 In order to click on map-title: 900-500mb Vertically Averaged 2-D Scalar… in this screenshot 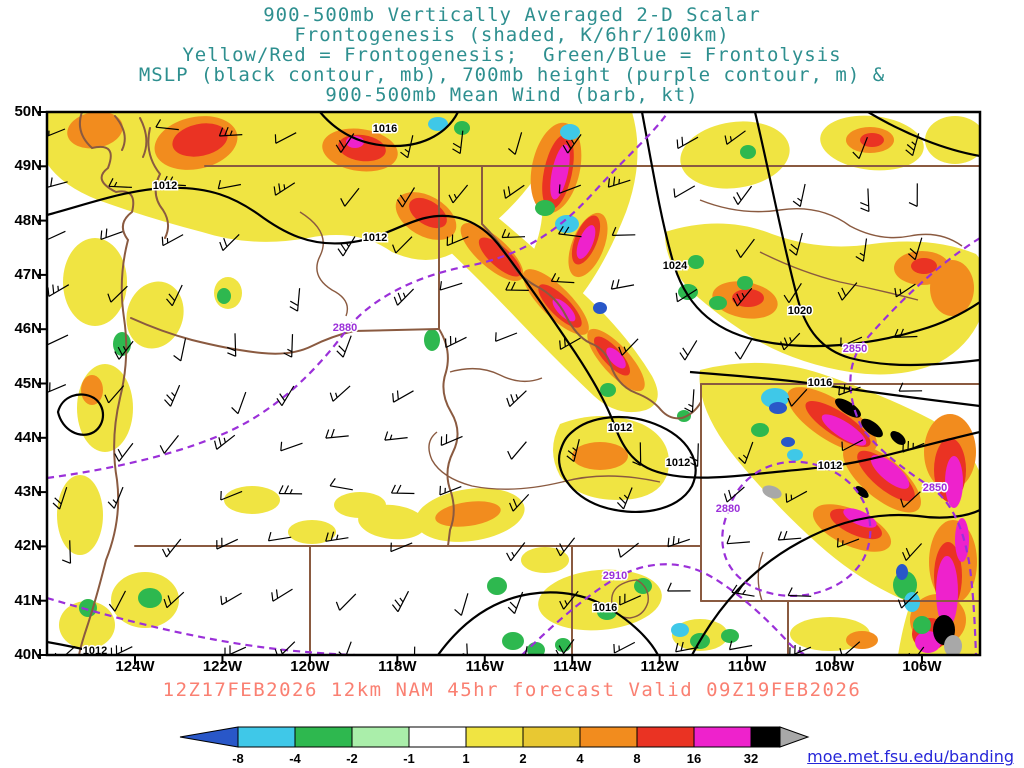, I will do `click(512, 55)`.